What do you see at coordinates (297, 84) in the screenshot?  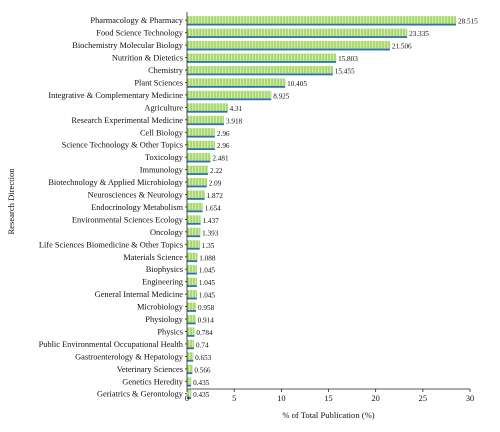 I see `value-label: 10.405` at bounding box center [297, 84].